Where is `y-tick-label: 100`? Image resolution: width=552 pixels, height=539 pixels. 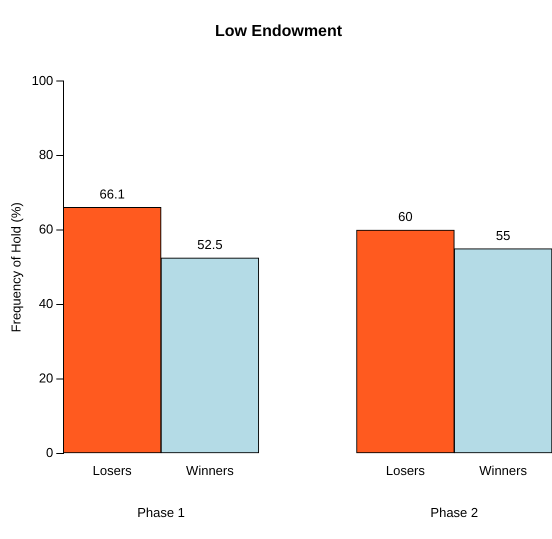
y-tick-label: 100 is located at coordinates (43, 80).